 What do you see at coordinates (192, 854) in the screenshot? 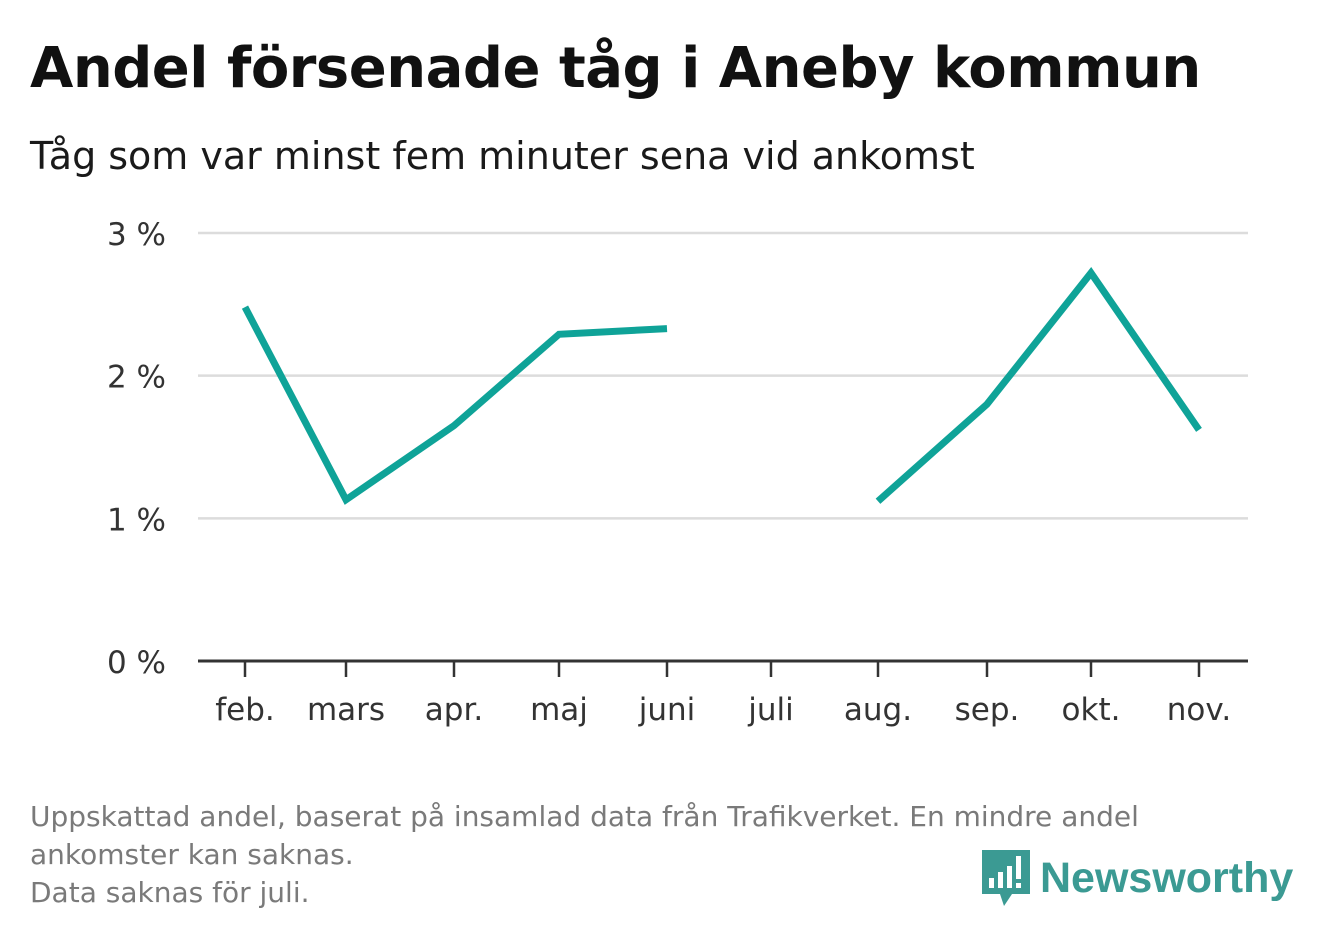
I see `footnote-line-2: ankomster kan saknas.` at bounding box center [192, 854].